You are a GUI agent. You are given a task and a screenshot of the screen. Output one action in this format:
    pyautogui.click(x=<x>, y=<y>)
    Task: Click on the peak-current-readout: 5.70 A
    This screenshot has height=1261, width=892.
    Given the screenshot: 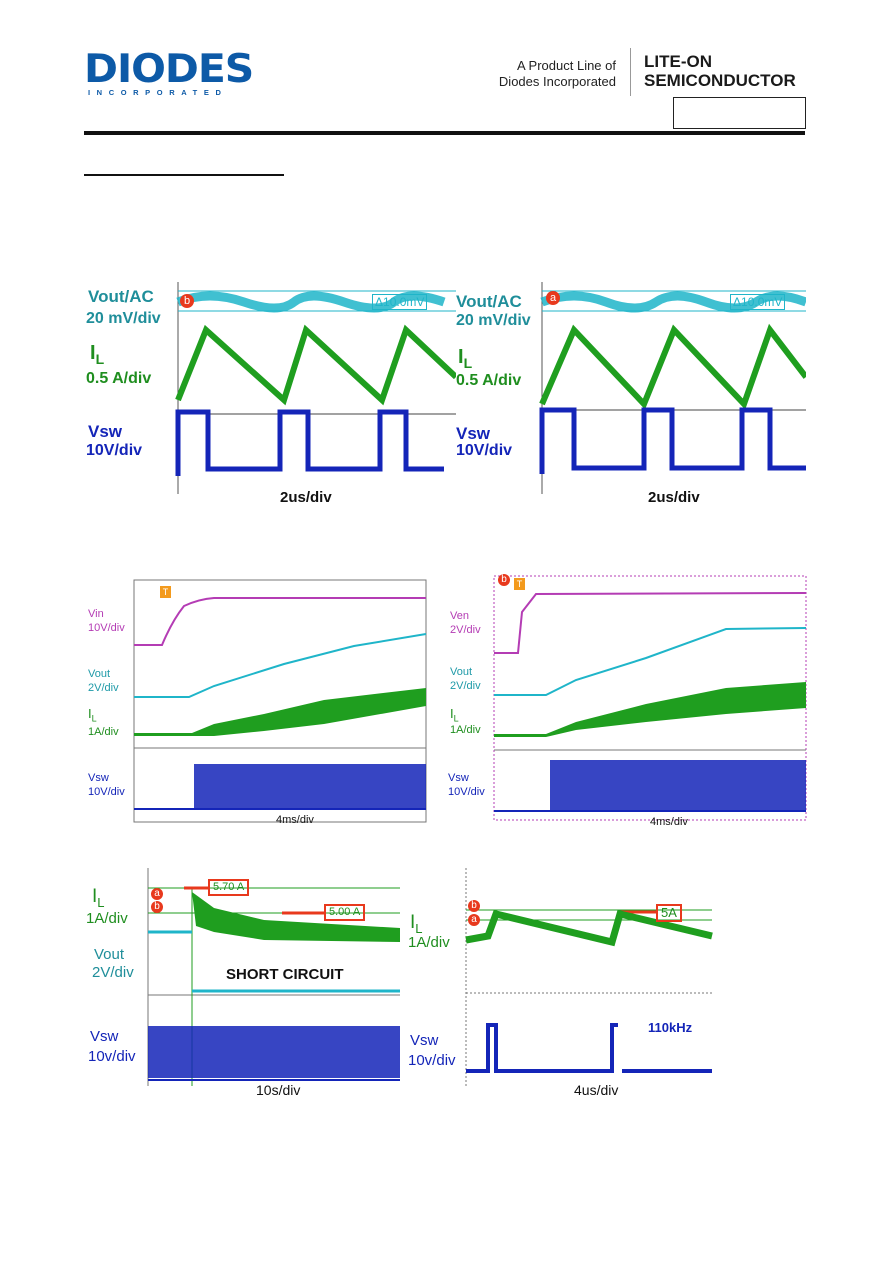 What is the action you would take?
    pyautogui.click(x=229, y=887)
    